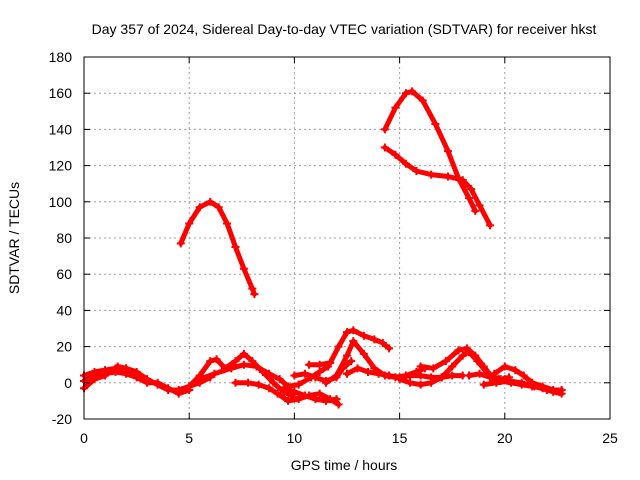  Describe the element at coordinates (61, 166) in the screenshot. I see `y-tick-label: 120` at that location.